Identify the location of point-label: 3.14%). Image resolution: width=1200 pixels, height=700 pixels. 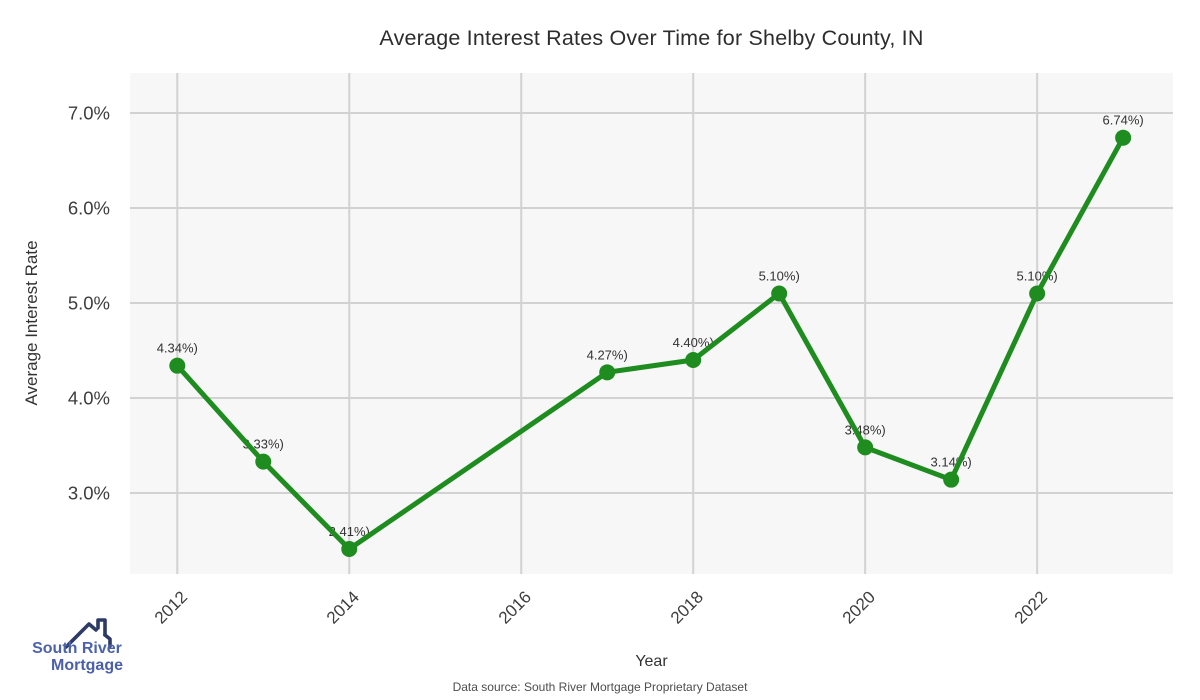
(951, 462).